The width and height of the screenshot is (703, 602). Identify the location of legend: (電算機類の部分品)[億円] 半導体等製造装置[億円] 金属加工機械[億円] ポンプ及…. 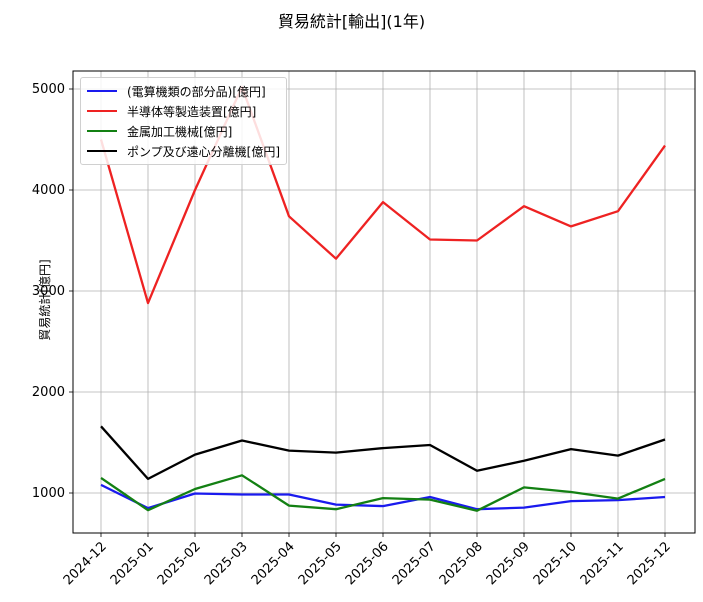
(184, 121).